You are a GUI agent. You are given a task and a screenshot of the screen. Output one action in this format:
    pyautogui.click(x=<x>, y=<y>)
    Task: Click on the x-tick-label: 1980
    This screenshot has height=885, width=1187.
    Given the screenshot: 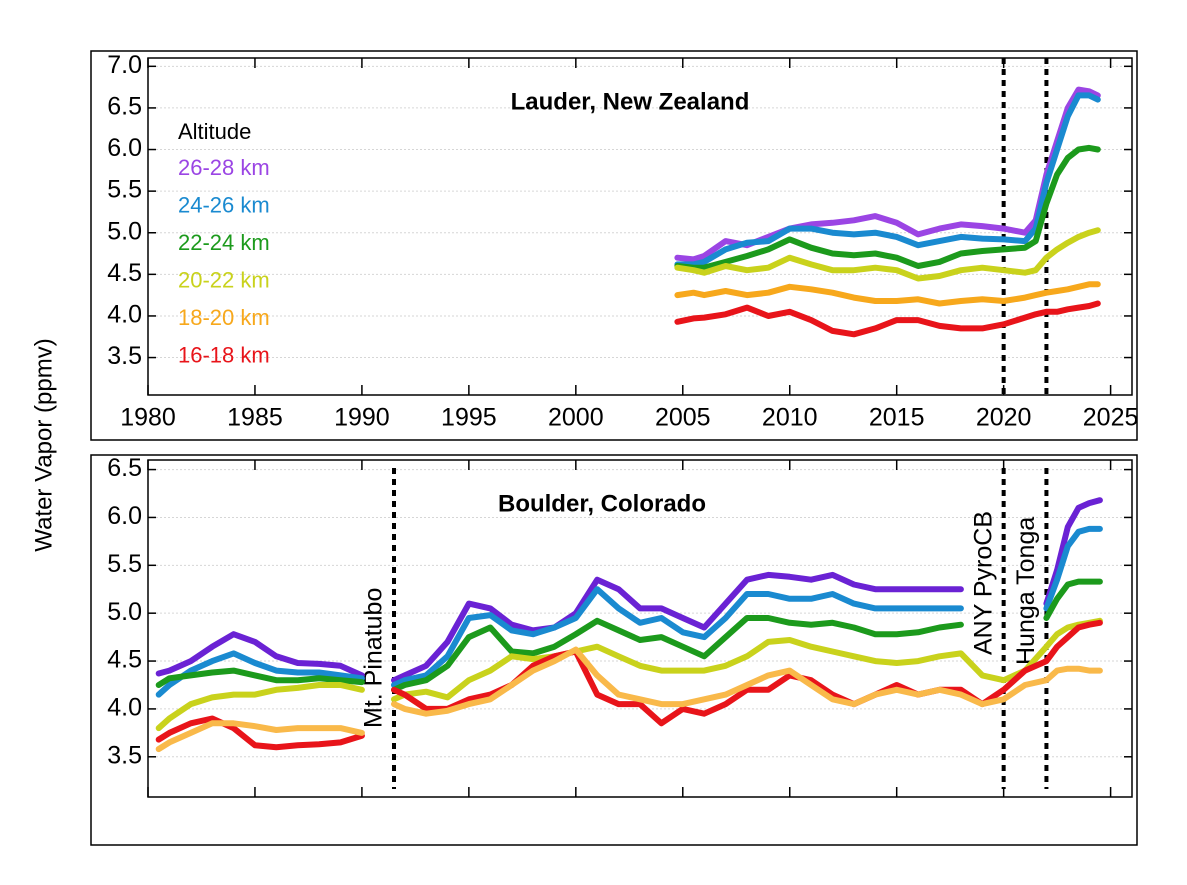 What is the action you would take?
    pyautogui.click(x=148, y=418)
    